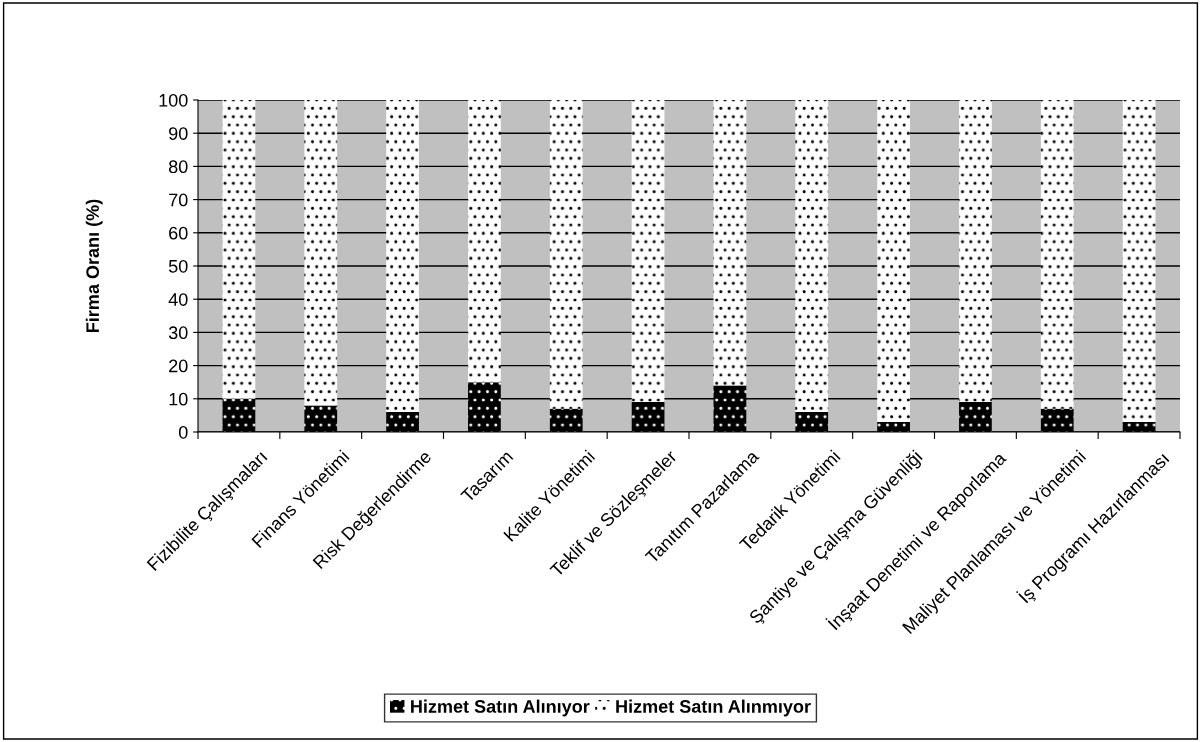  I want to click on y-tick-label: 90, so click(178, 133).